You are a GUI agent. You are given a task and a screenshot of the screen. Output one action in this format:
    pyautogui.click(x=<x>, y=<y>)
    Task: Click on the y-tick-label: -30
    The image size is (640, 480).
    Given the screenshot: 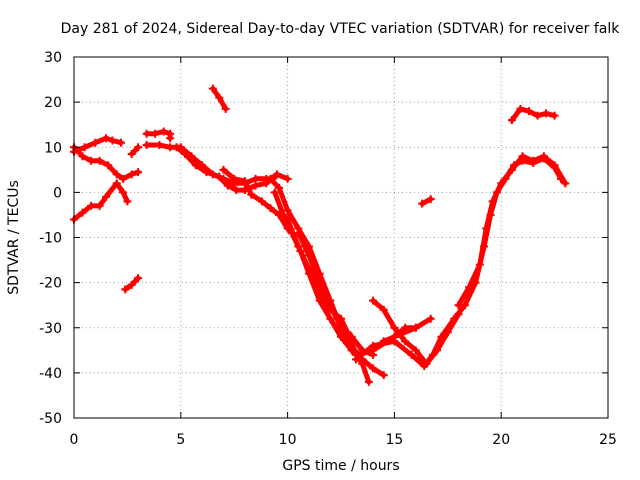 What is the action you would take?
    pyautogui.click(x=50, y=329)
    